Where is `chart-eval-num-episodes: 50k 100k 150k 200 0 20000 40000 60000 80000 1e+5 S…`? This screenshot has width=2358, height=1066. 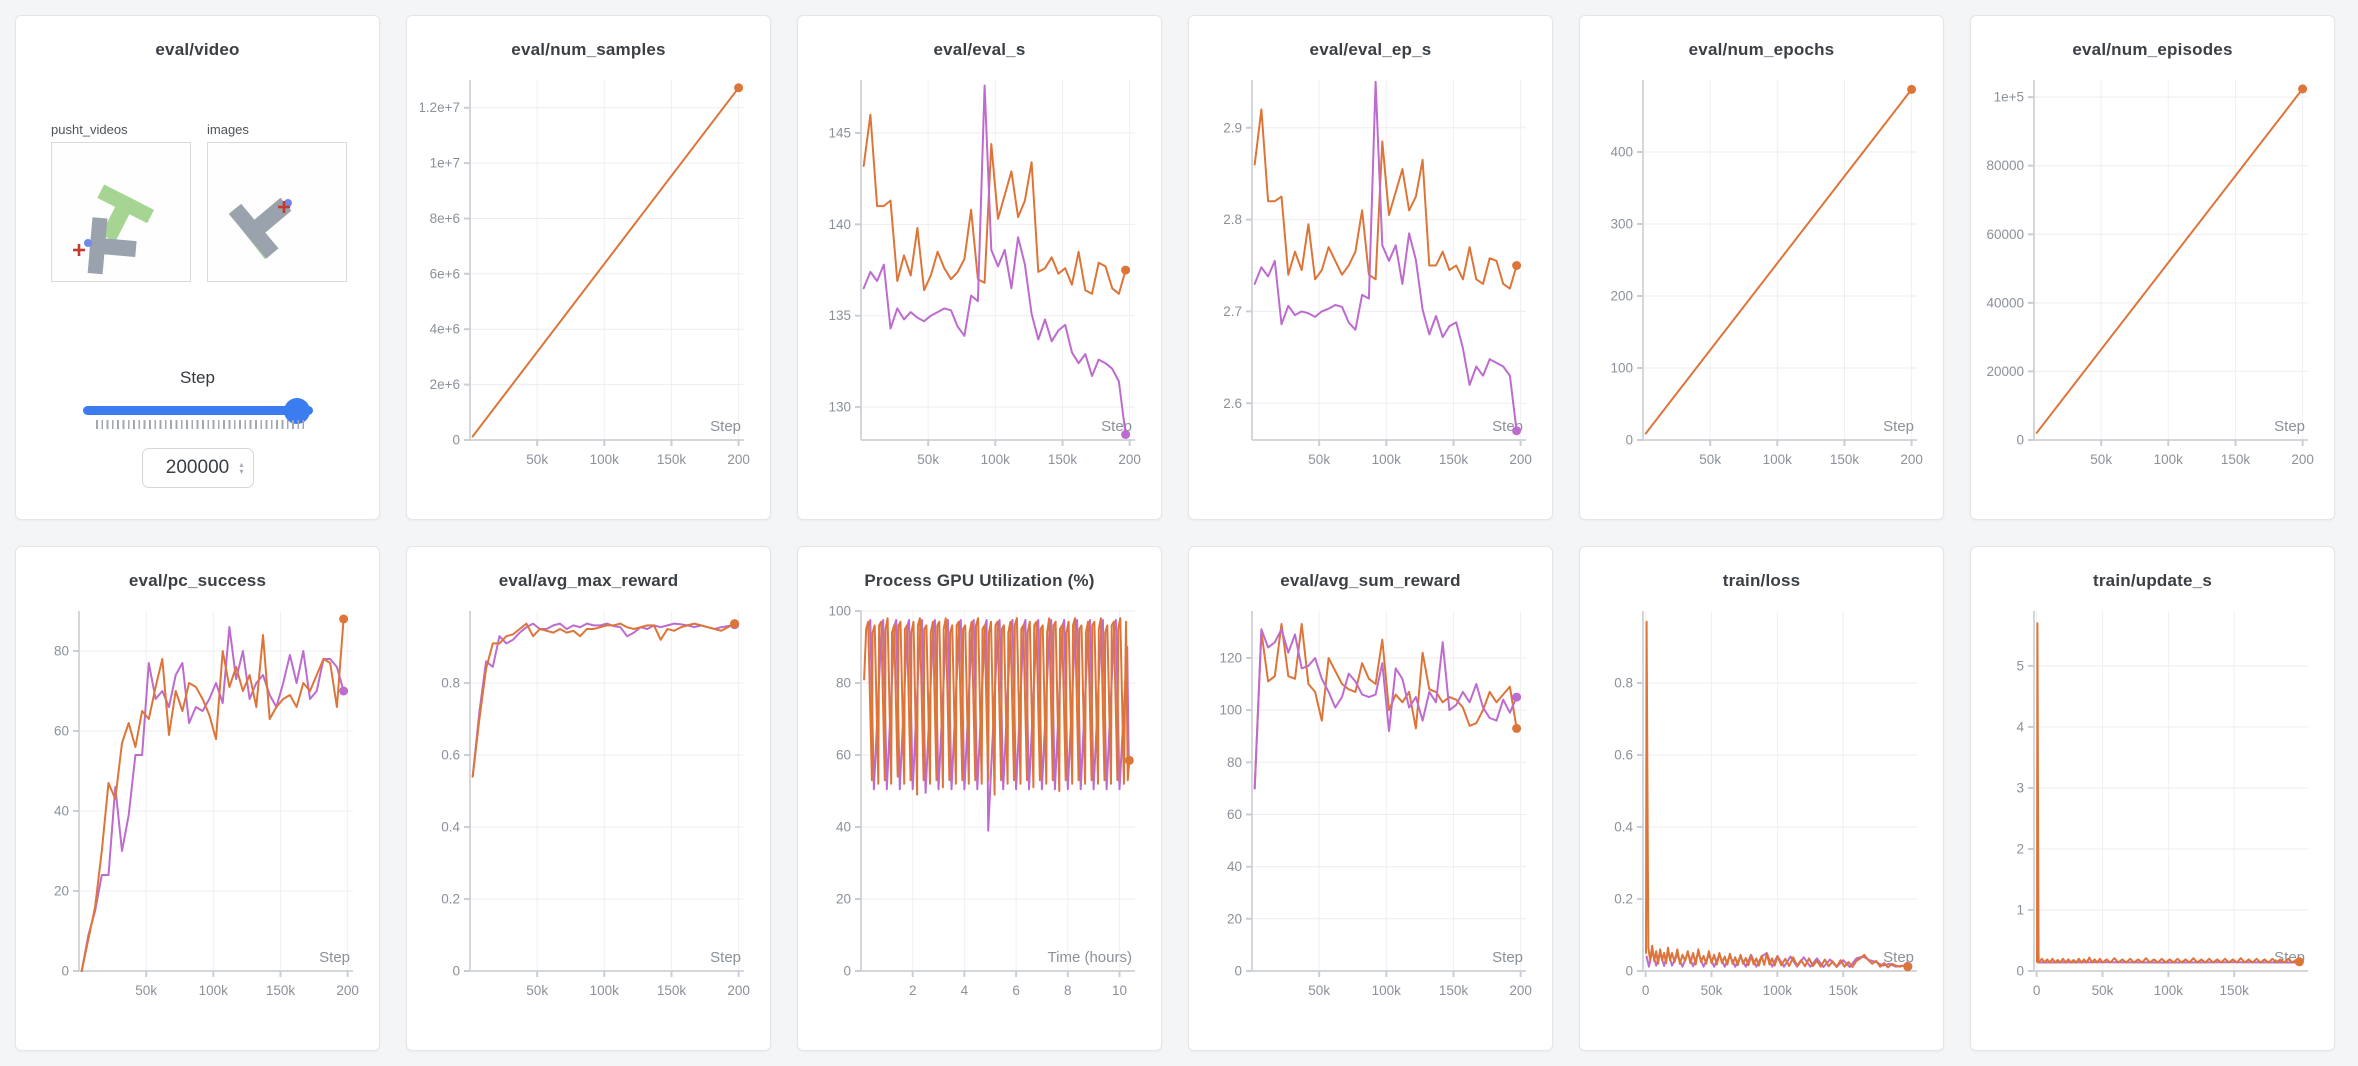
chart-eval-num-episodes: 50k 100k 150k 200 0 20000 40000 60000 80000 1e+5 S… is located at coordinates (2152, 283).